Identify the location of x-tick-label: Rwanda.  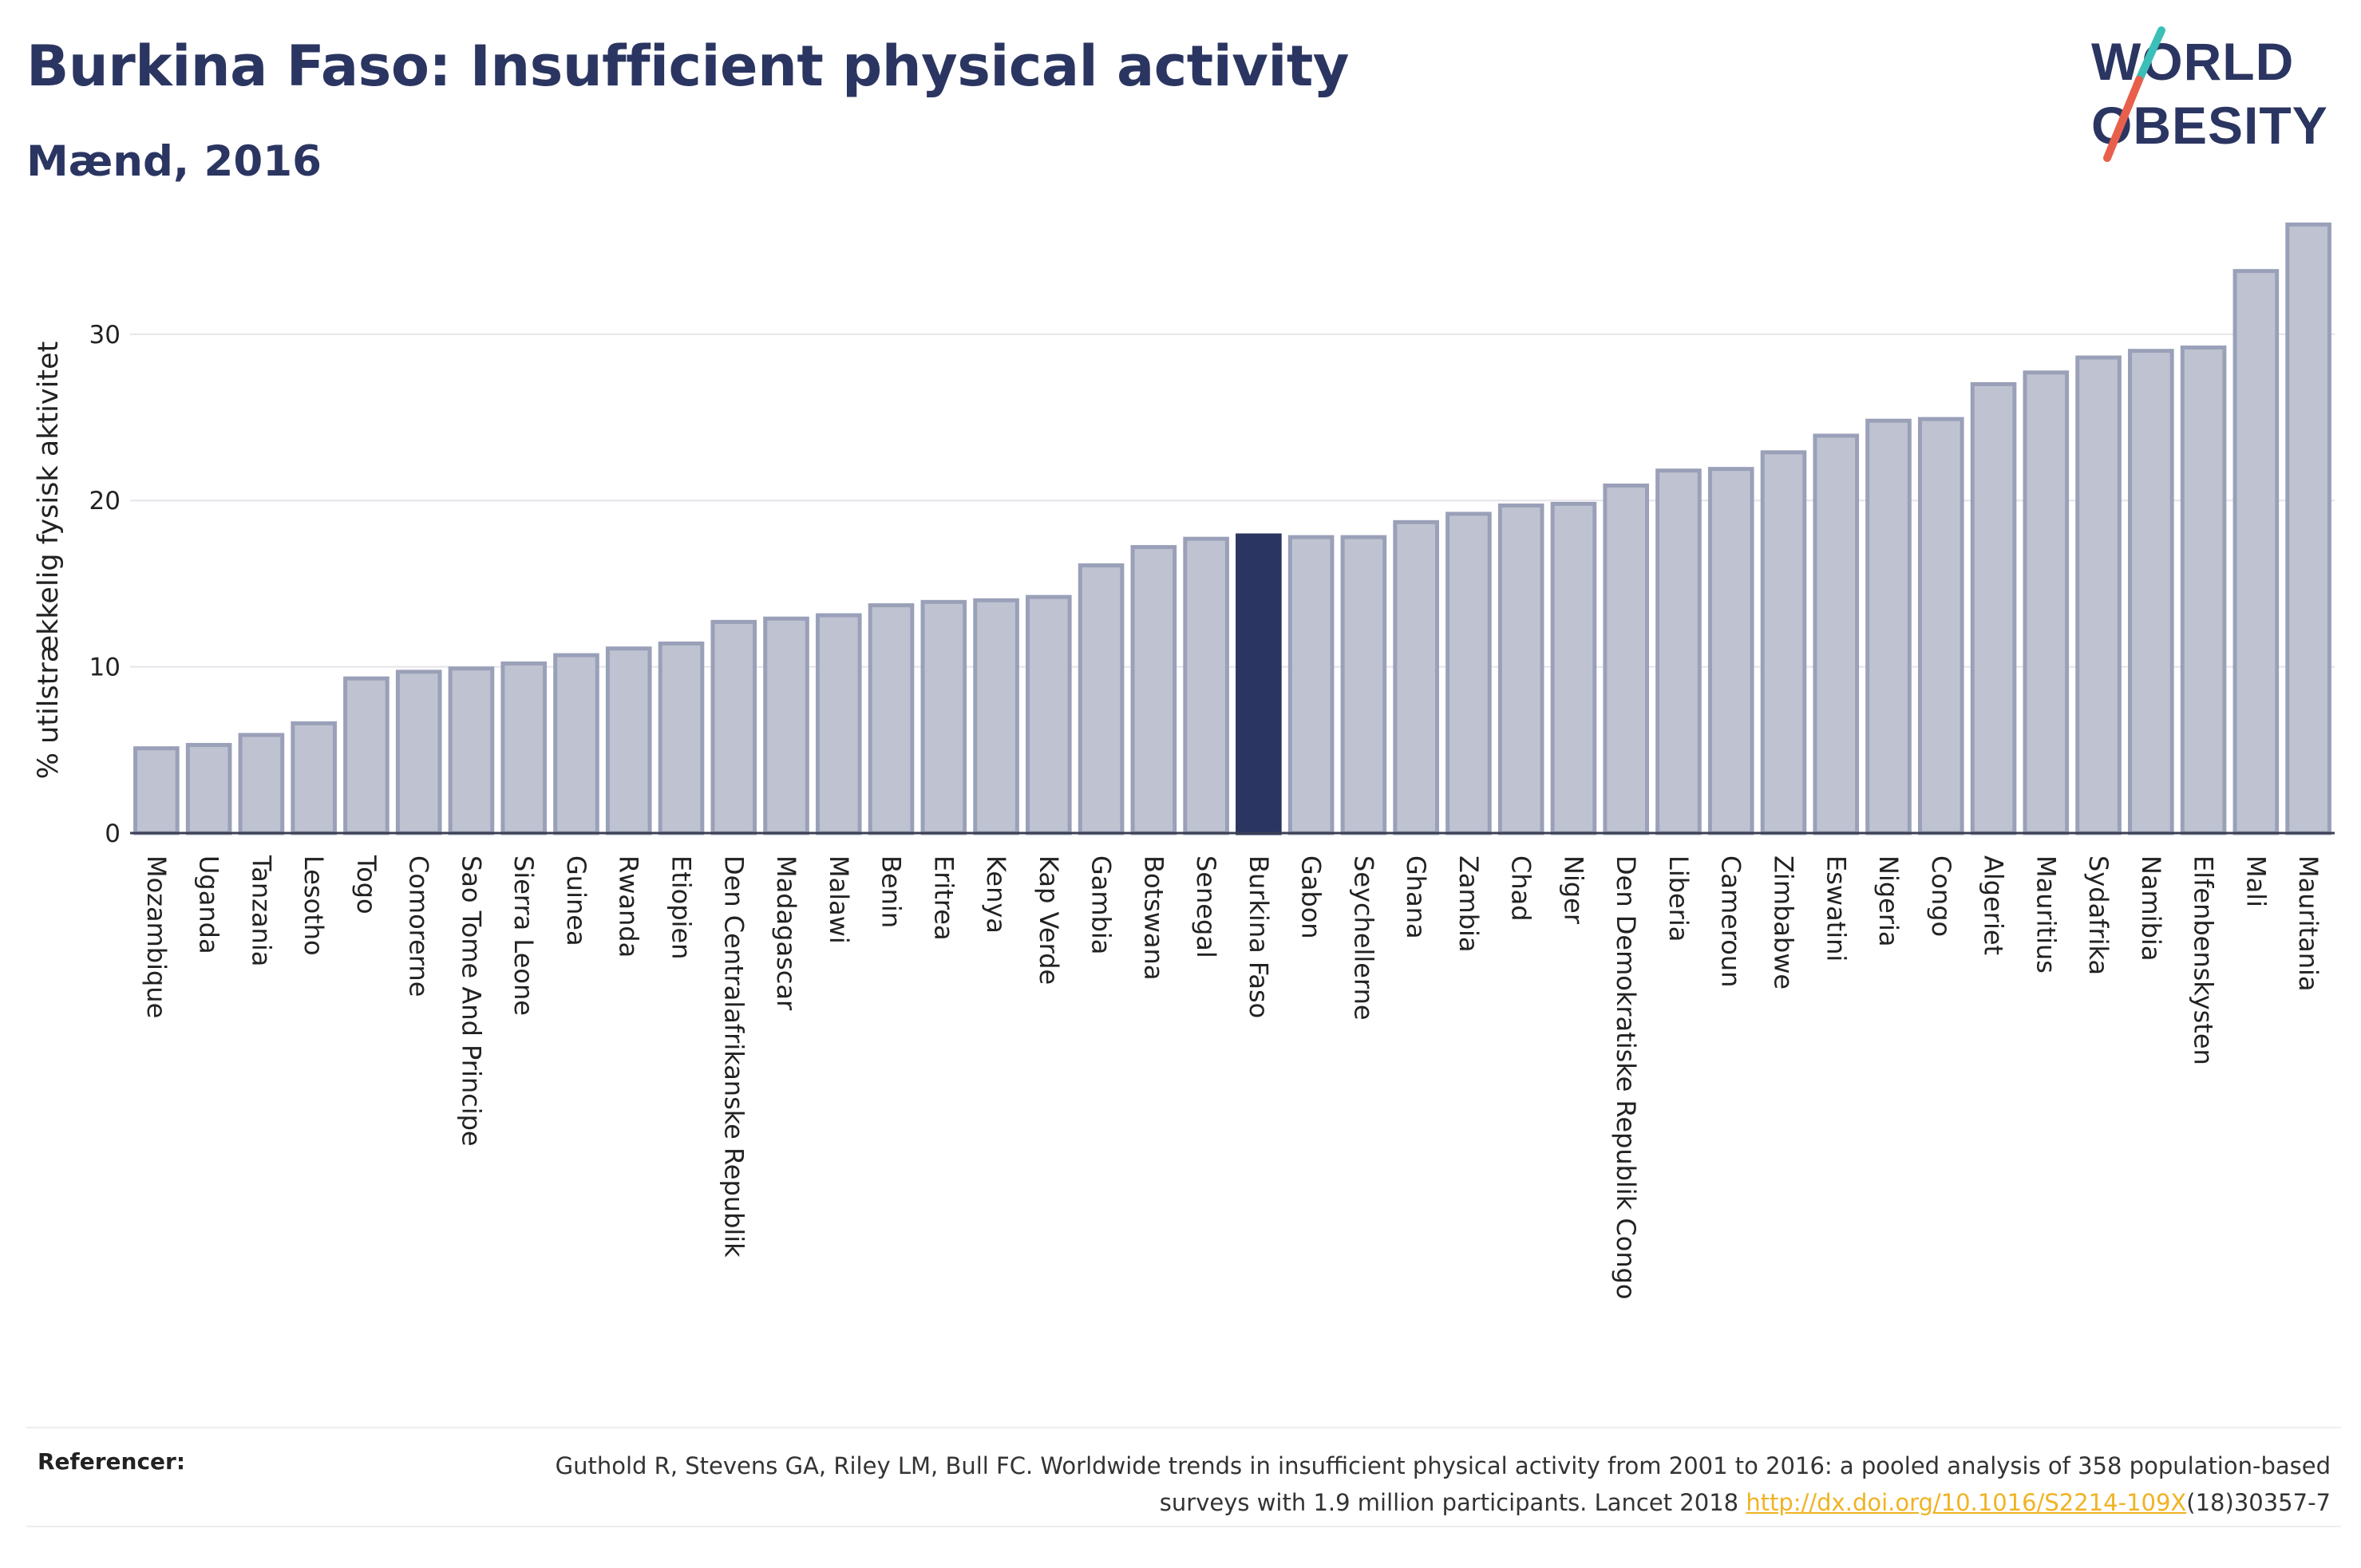
(629, 906).